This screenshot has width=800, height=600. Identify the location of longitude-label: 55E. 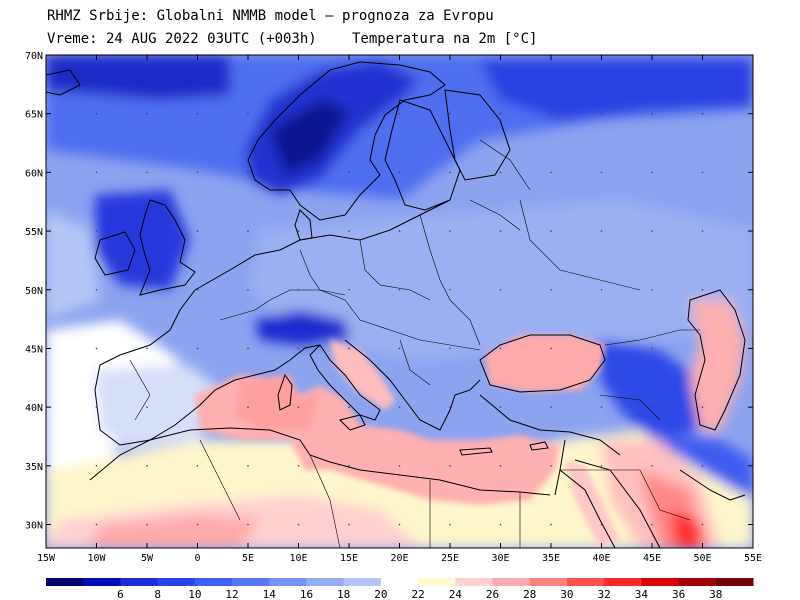
(753, 558).